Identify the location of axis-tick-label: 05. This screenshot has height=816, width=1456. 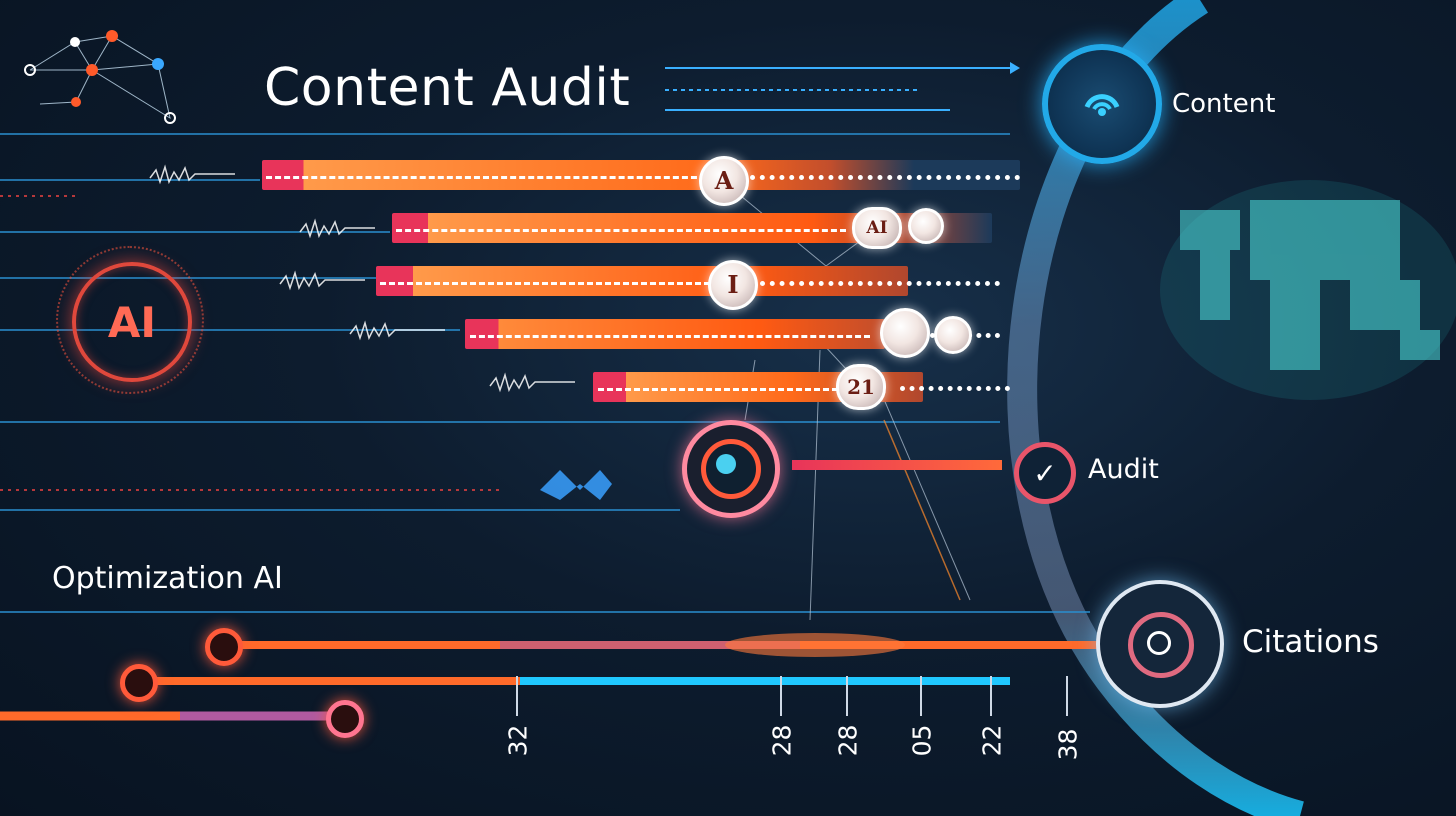
(922, 740).